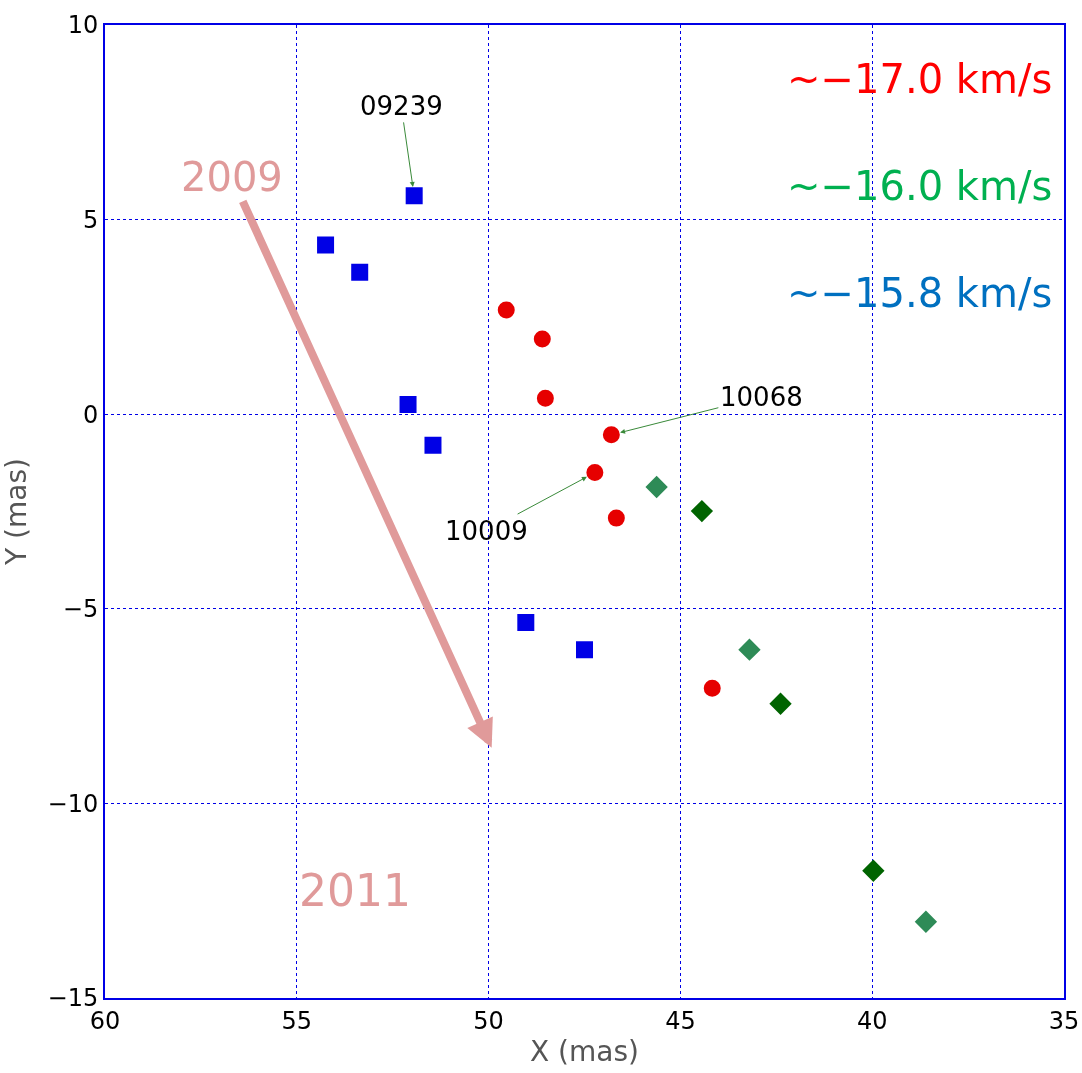  Describe the element at coordinates (486, 531) in the screenshot. I see `annotation: 10009` at that location.